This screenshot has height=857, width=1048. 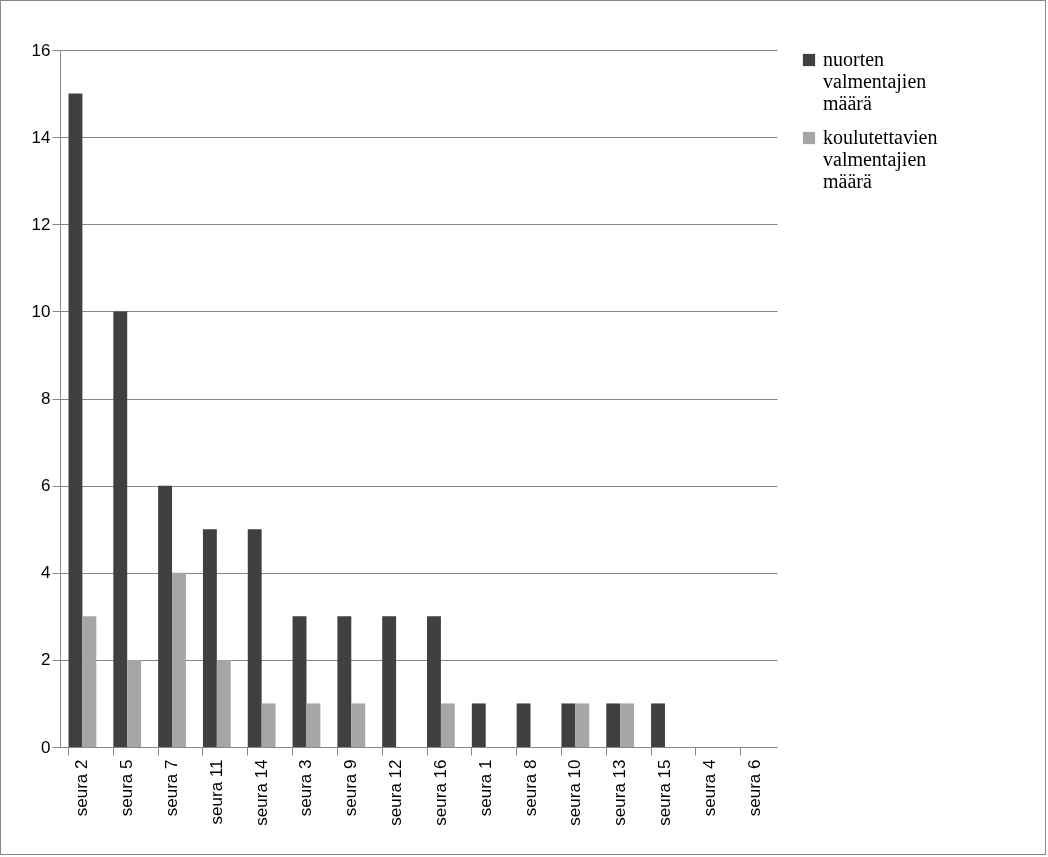 What do you see at coordinates (875, 81) in the screenshot?
I see `legend-label: nuorten valmentajien määrä` at bounding box center [875, 81].